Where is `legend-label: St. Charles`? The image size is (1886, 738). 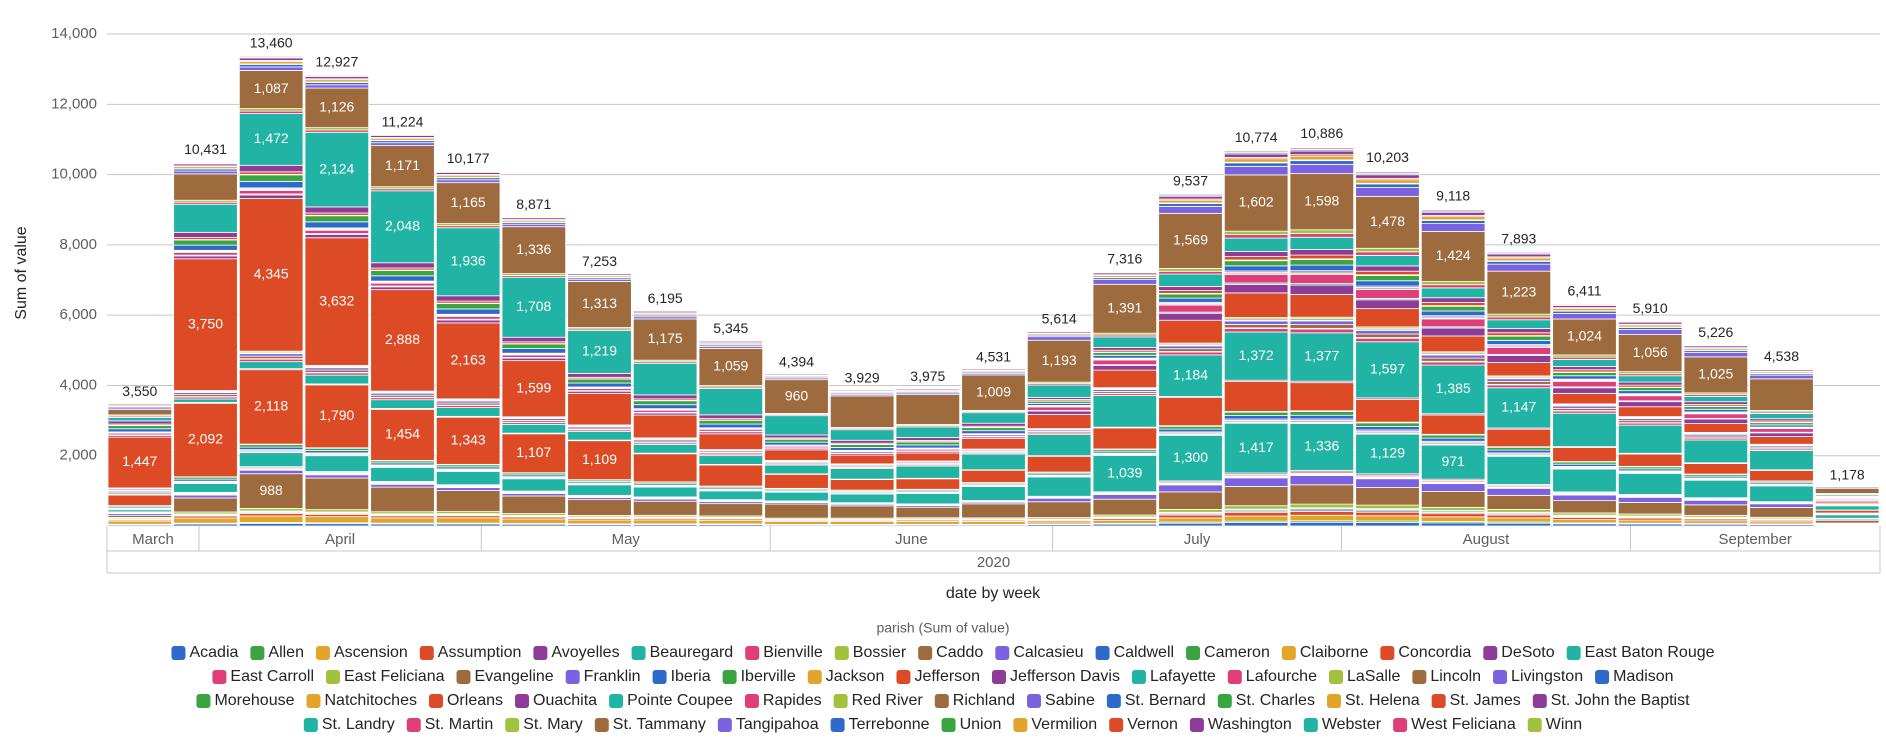 legend-label: St. Charles is located at coordinates (1275, 700).